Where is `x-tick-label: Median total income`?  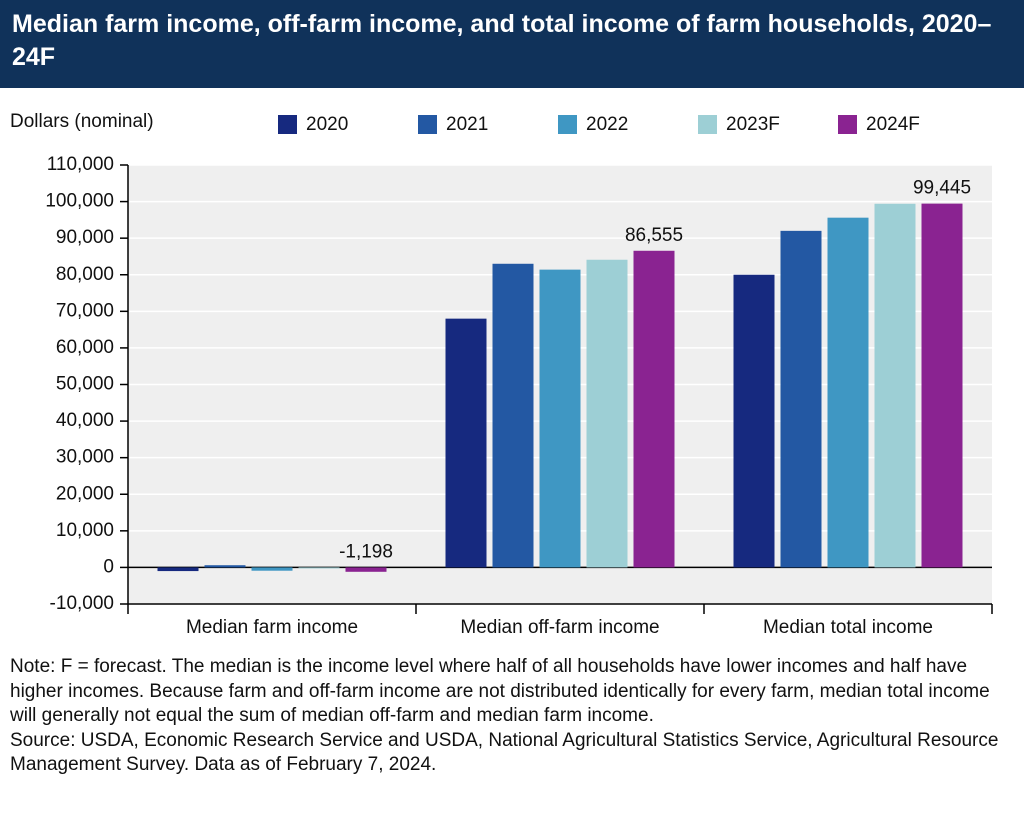
x-tick-label: Median total income is located at coordinates (848, 627).